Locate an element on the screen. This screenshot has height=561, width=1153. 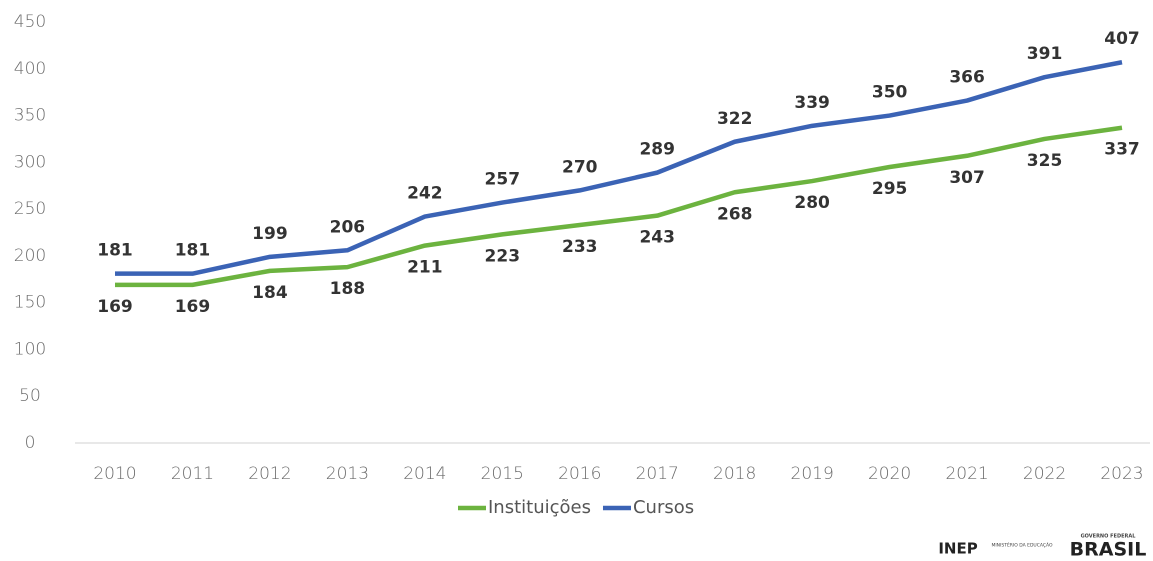
data-label: 295 is located at coordinates (890, 189).